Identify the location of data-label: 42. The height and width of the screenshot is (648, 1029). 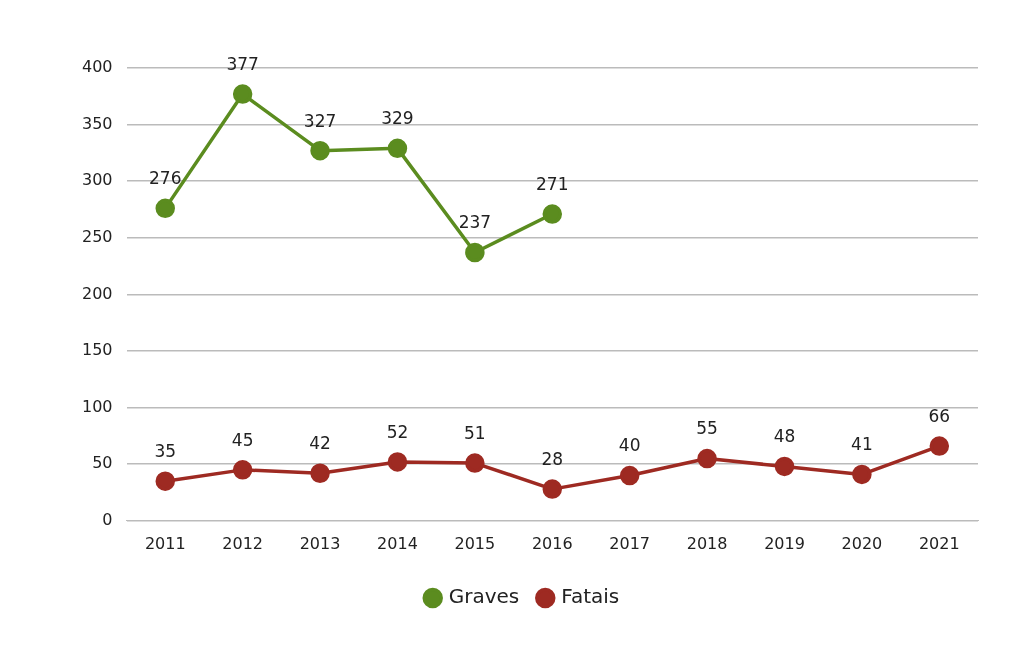
(320, 443).